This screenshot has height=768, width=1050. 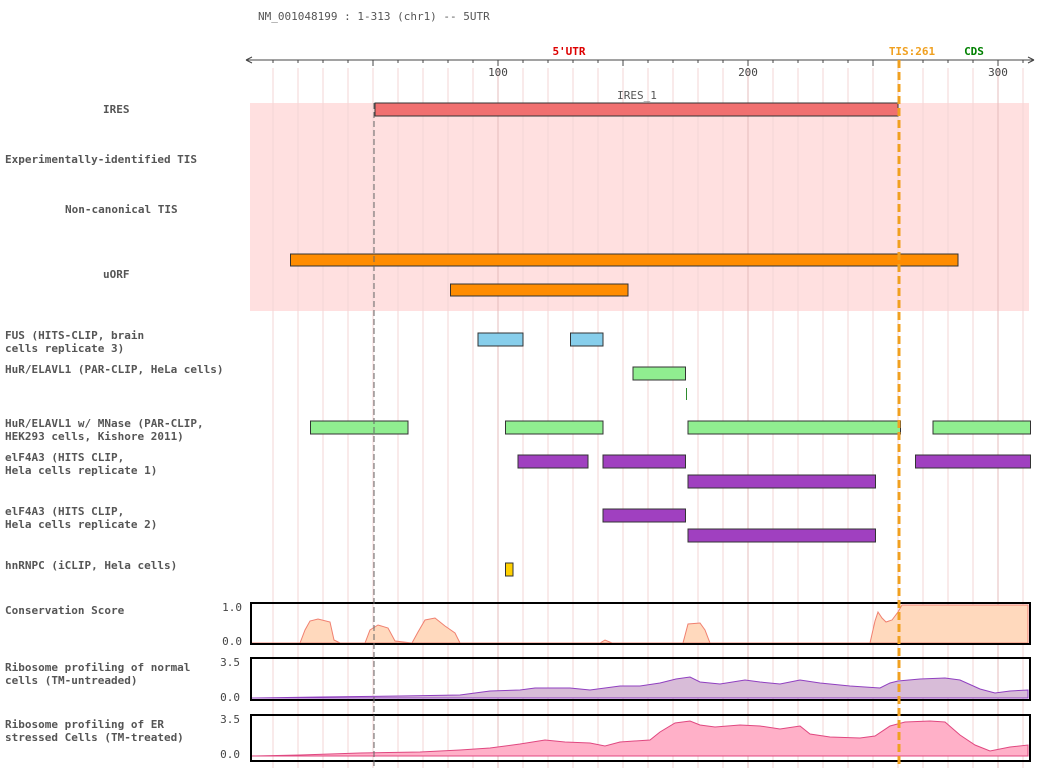 What do you see at coordinates (568, 51) in the screenshot?
I see `utr-region-label: 5'UTR` at bounding box center [568, 51].